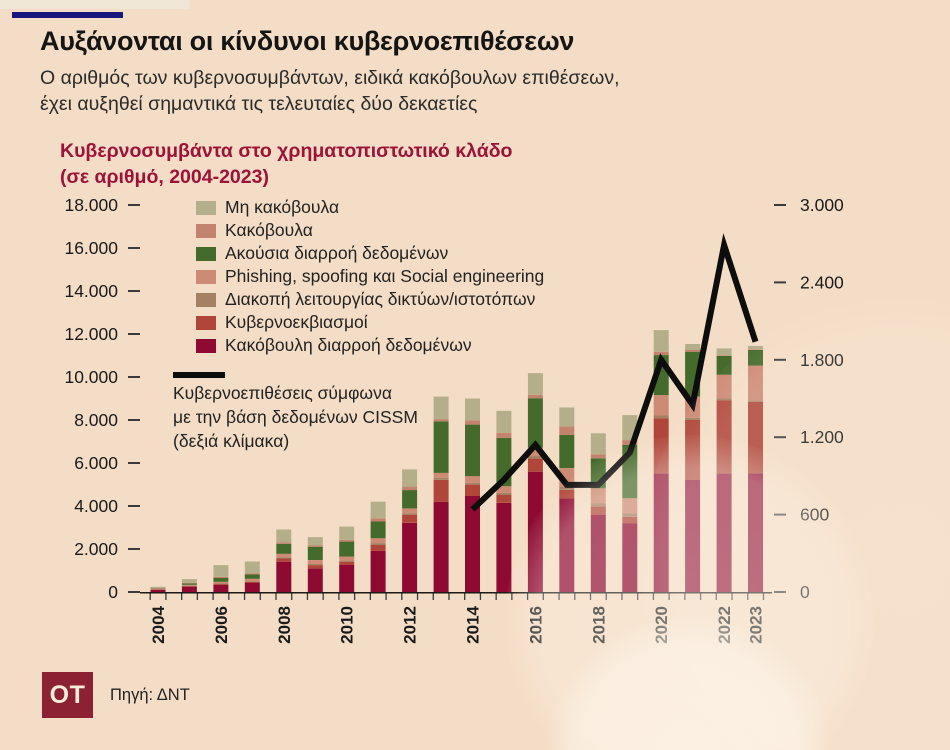 This screenshot has height=750, width=950. Describe the element at coordinates (96, 420) in the screenshot. I see `axis-tick-label: 8.000` at that location.